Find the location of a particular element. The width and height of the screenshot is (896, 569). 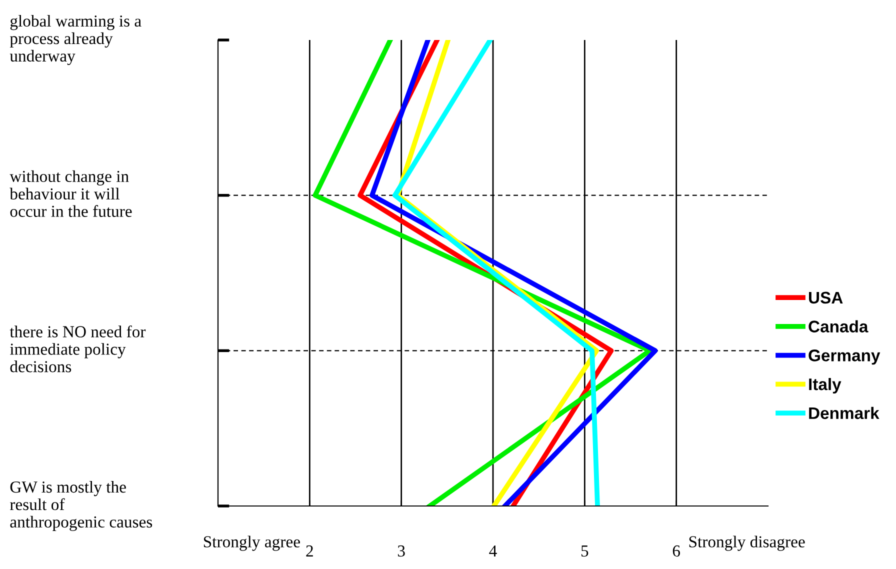

legend-label: USA is located at coordinates (826, 298).